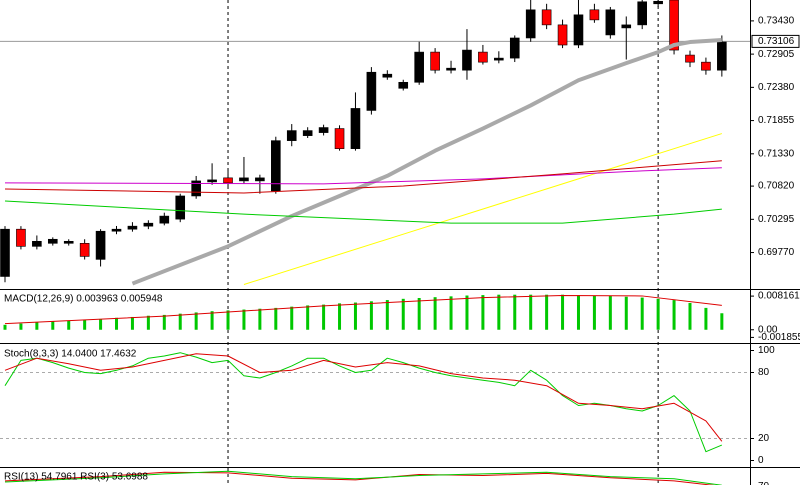 This screenshot has width=800, height=485. What do you see at coordinates (776, 120) in the screenshot?
I see `y-tick-label: 0.71855` at bounding box center [776, 120].